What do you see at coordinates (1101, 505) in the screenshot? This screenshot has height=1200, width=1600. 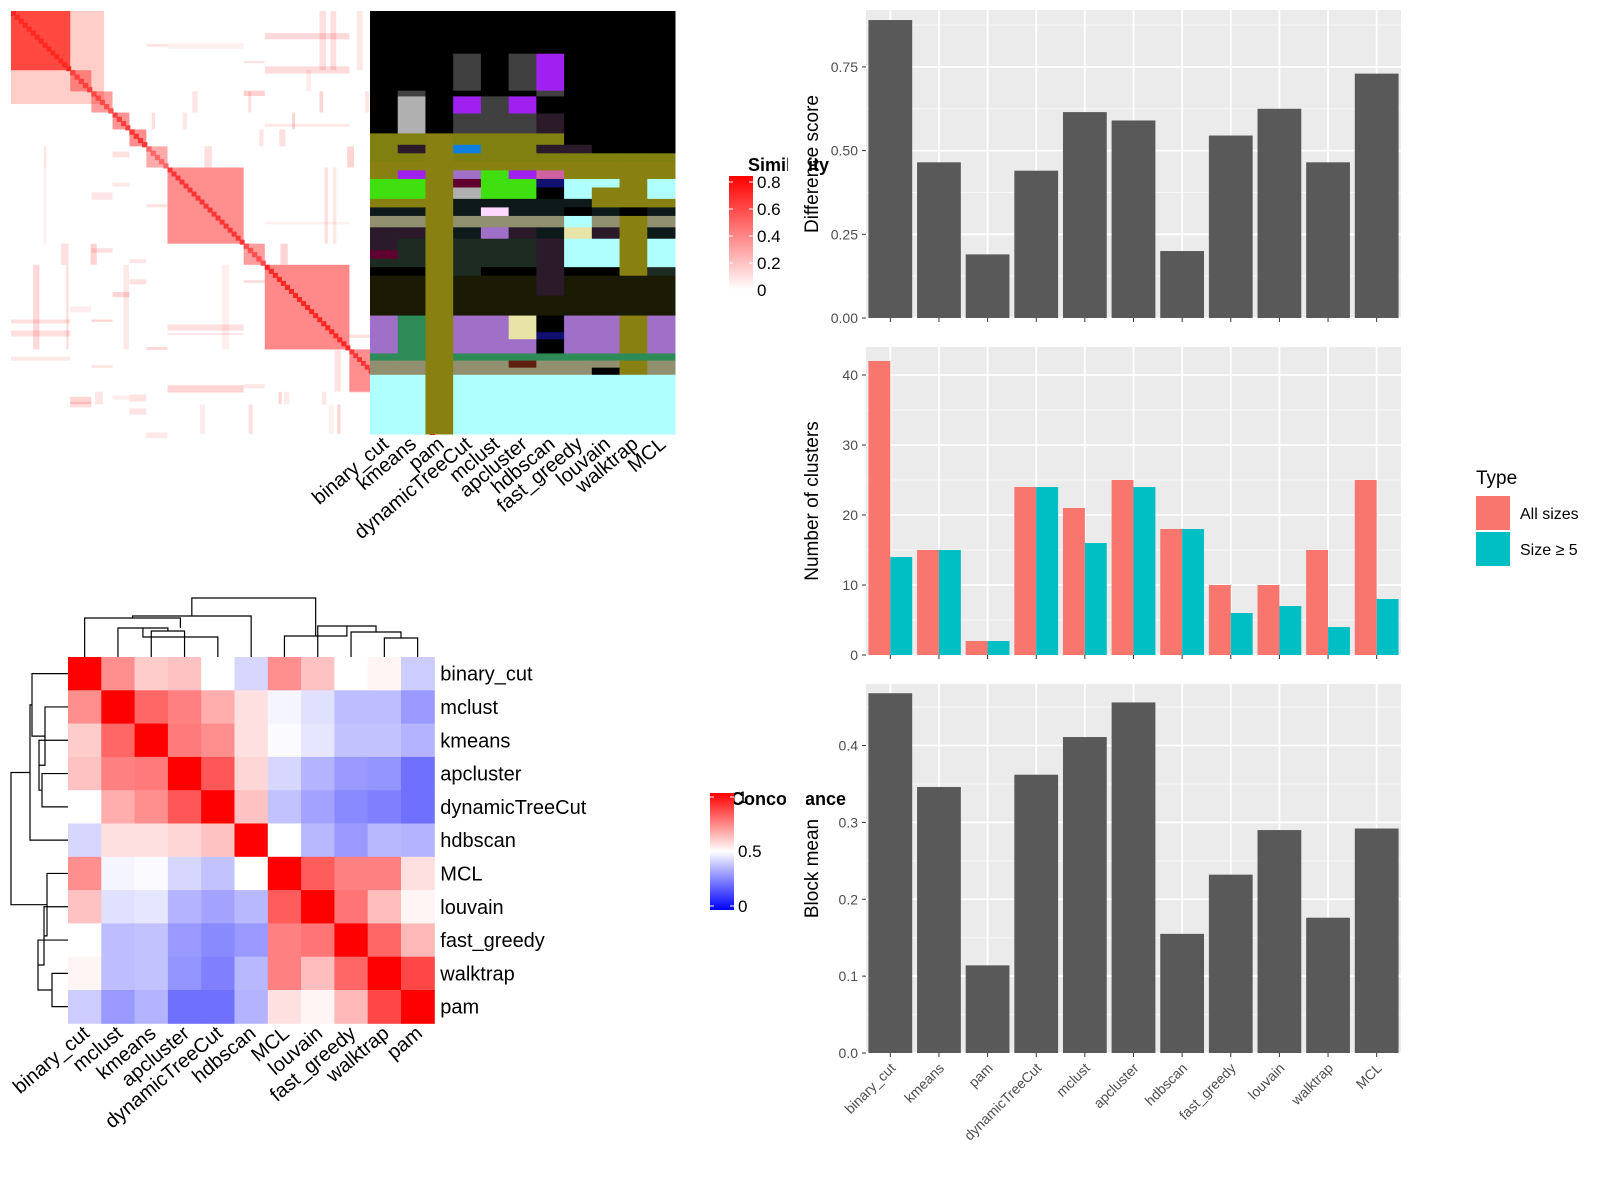 I see `number-of-clusters-chart: 0 10 20 30 40 Number of clusters` at bounding box center [1101, 505].